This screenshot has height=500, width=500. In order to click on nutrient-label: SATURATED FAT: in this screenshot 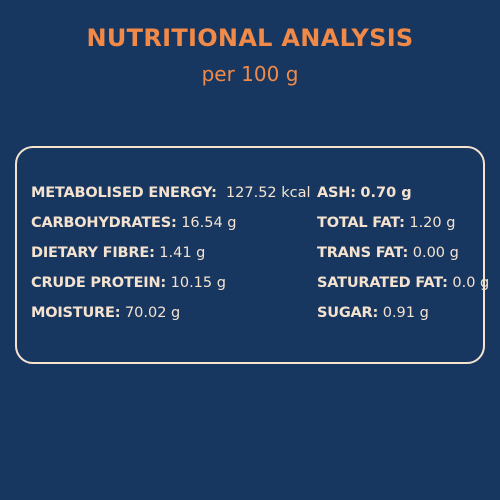, I will do `click(382, 283)`.